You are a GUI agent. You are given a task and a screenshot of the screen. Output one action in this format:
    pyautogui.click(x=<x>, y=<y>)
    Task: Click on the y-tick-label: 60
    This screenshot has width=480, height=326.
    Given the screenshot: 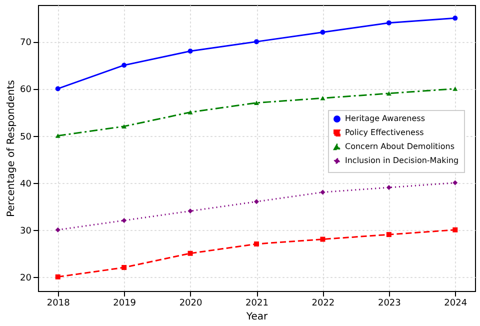 What is the action you would take?
    pyautogui.click(x=26, y=90)
    